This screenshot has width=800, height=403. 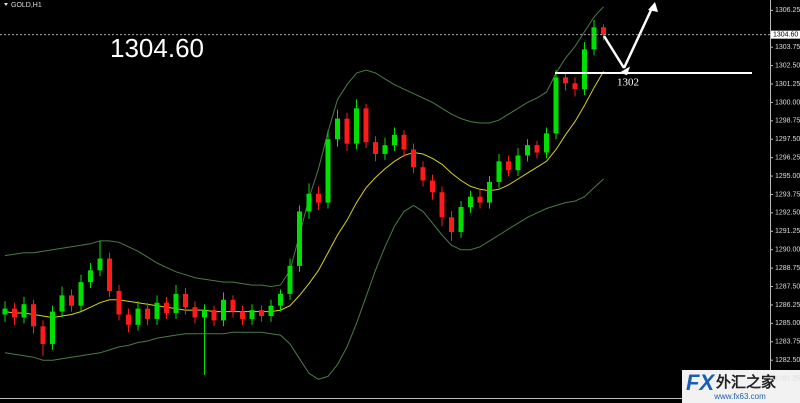 I want to click on y-tick-label: 1291.25, so click(x=787, y=231).